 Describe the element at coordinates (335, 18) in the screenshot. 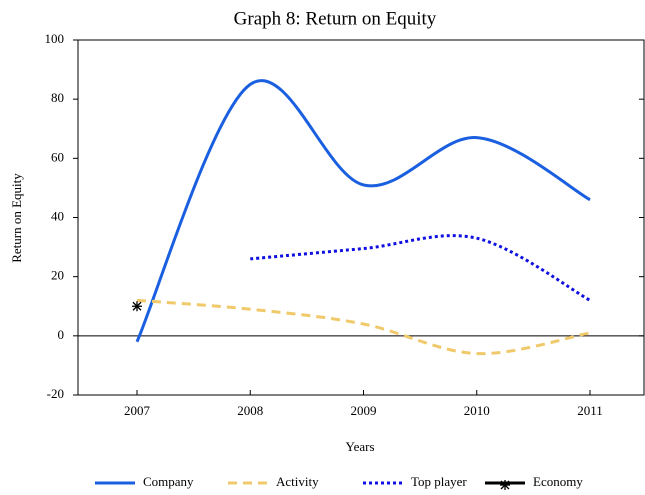

I see `chart-title: Graph 8: Return on Equity` at that location.